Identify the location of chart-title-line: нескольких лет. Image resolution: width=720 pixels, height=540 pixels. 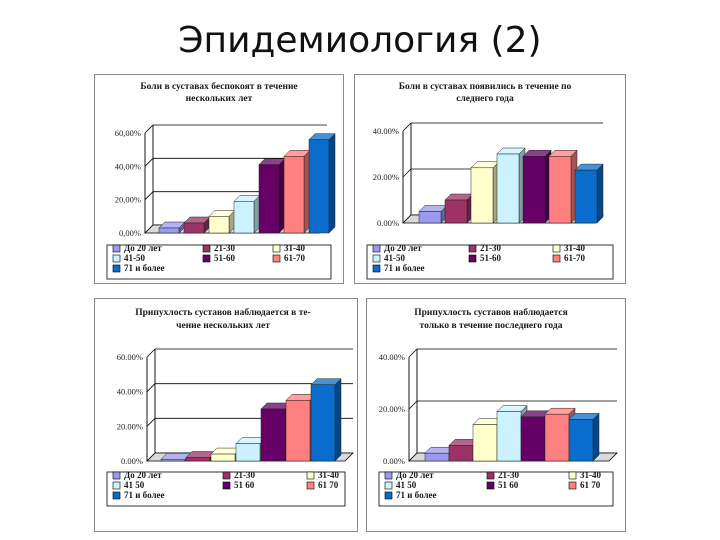
(219, 99).